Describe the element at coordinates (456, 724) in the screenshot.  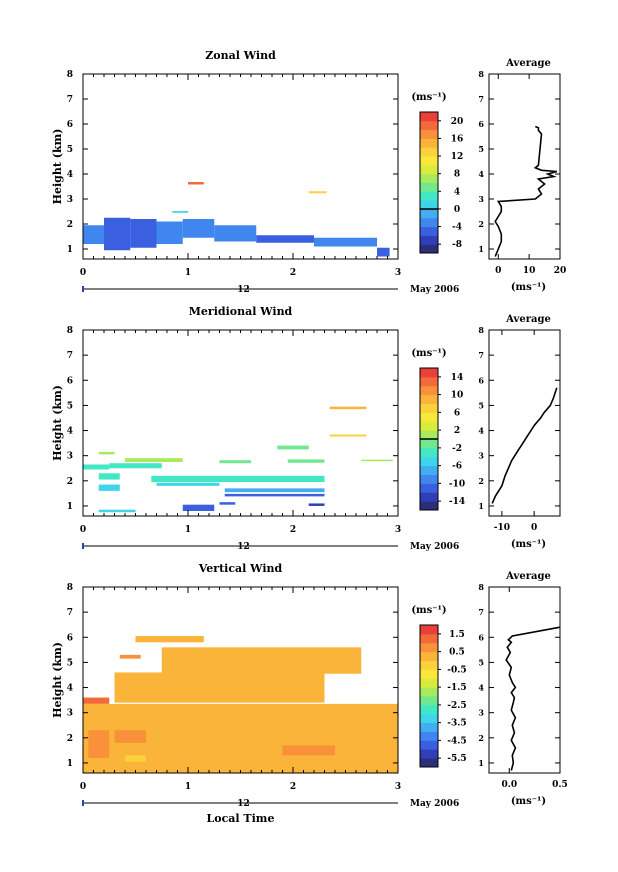
I see `colorbar-tick-label: -3.5` at that location.